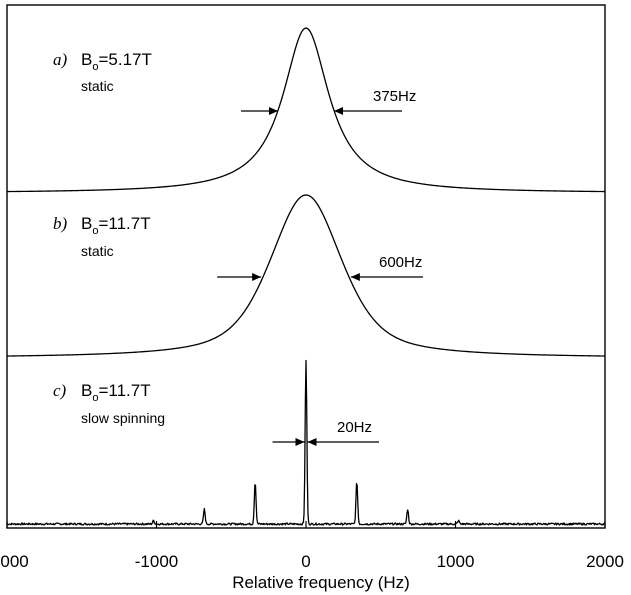  Describe the element at coordinates (95, 67) in the screenshot. I see `panel-a-field-subscript: o` at that location.